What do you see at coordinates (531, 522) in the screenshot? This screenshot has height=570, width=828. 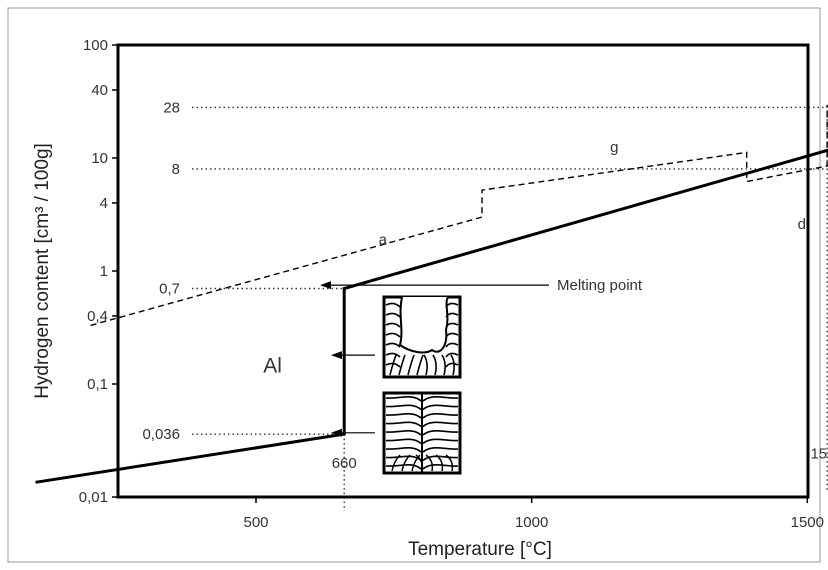 I see `x-tick-label-1000: 1000` at bounding box center [531, 522].